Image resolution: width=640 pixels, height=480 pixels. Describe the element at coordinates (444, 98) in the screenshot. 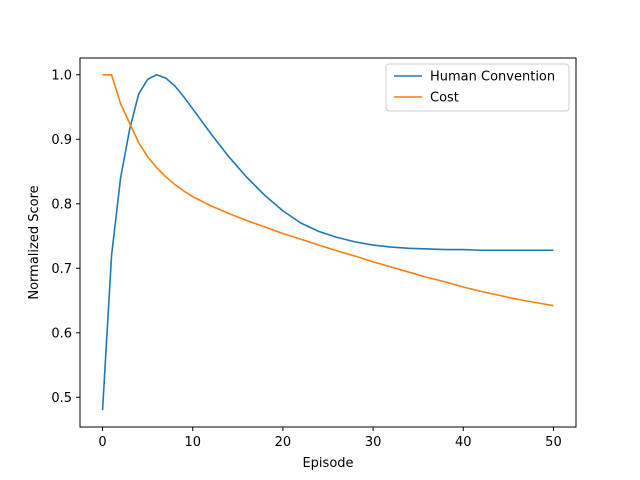

I see `legend-entry: Cost` at that location.